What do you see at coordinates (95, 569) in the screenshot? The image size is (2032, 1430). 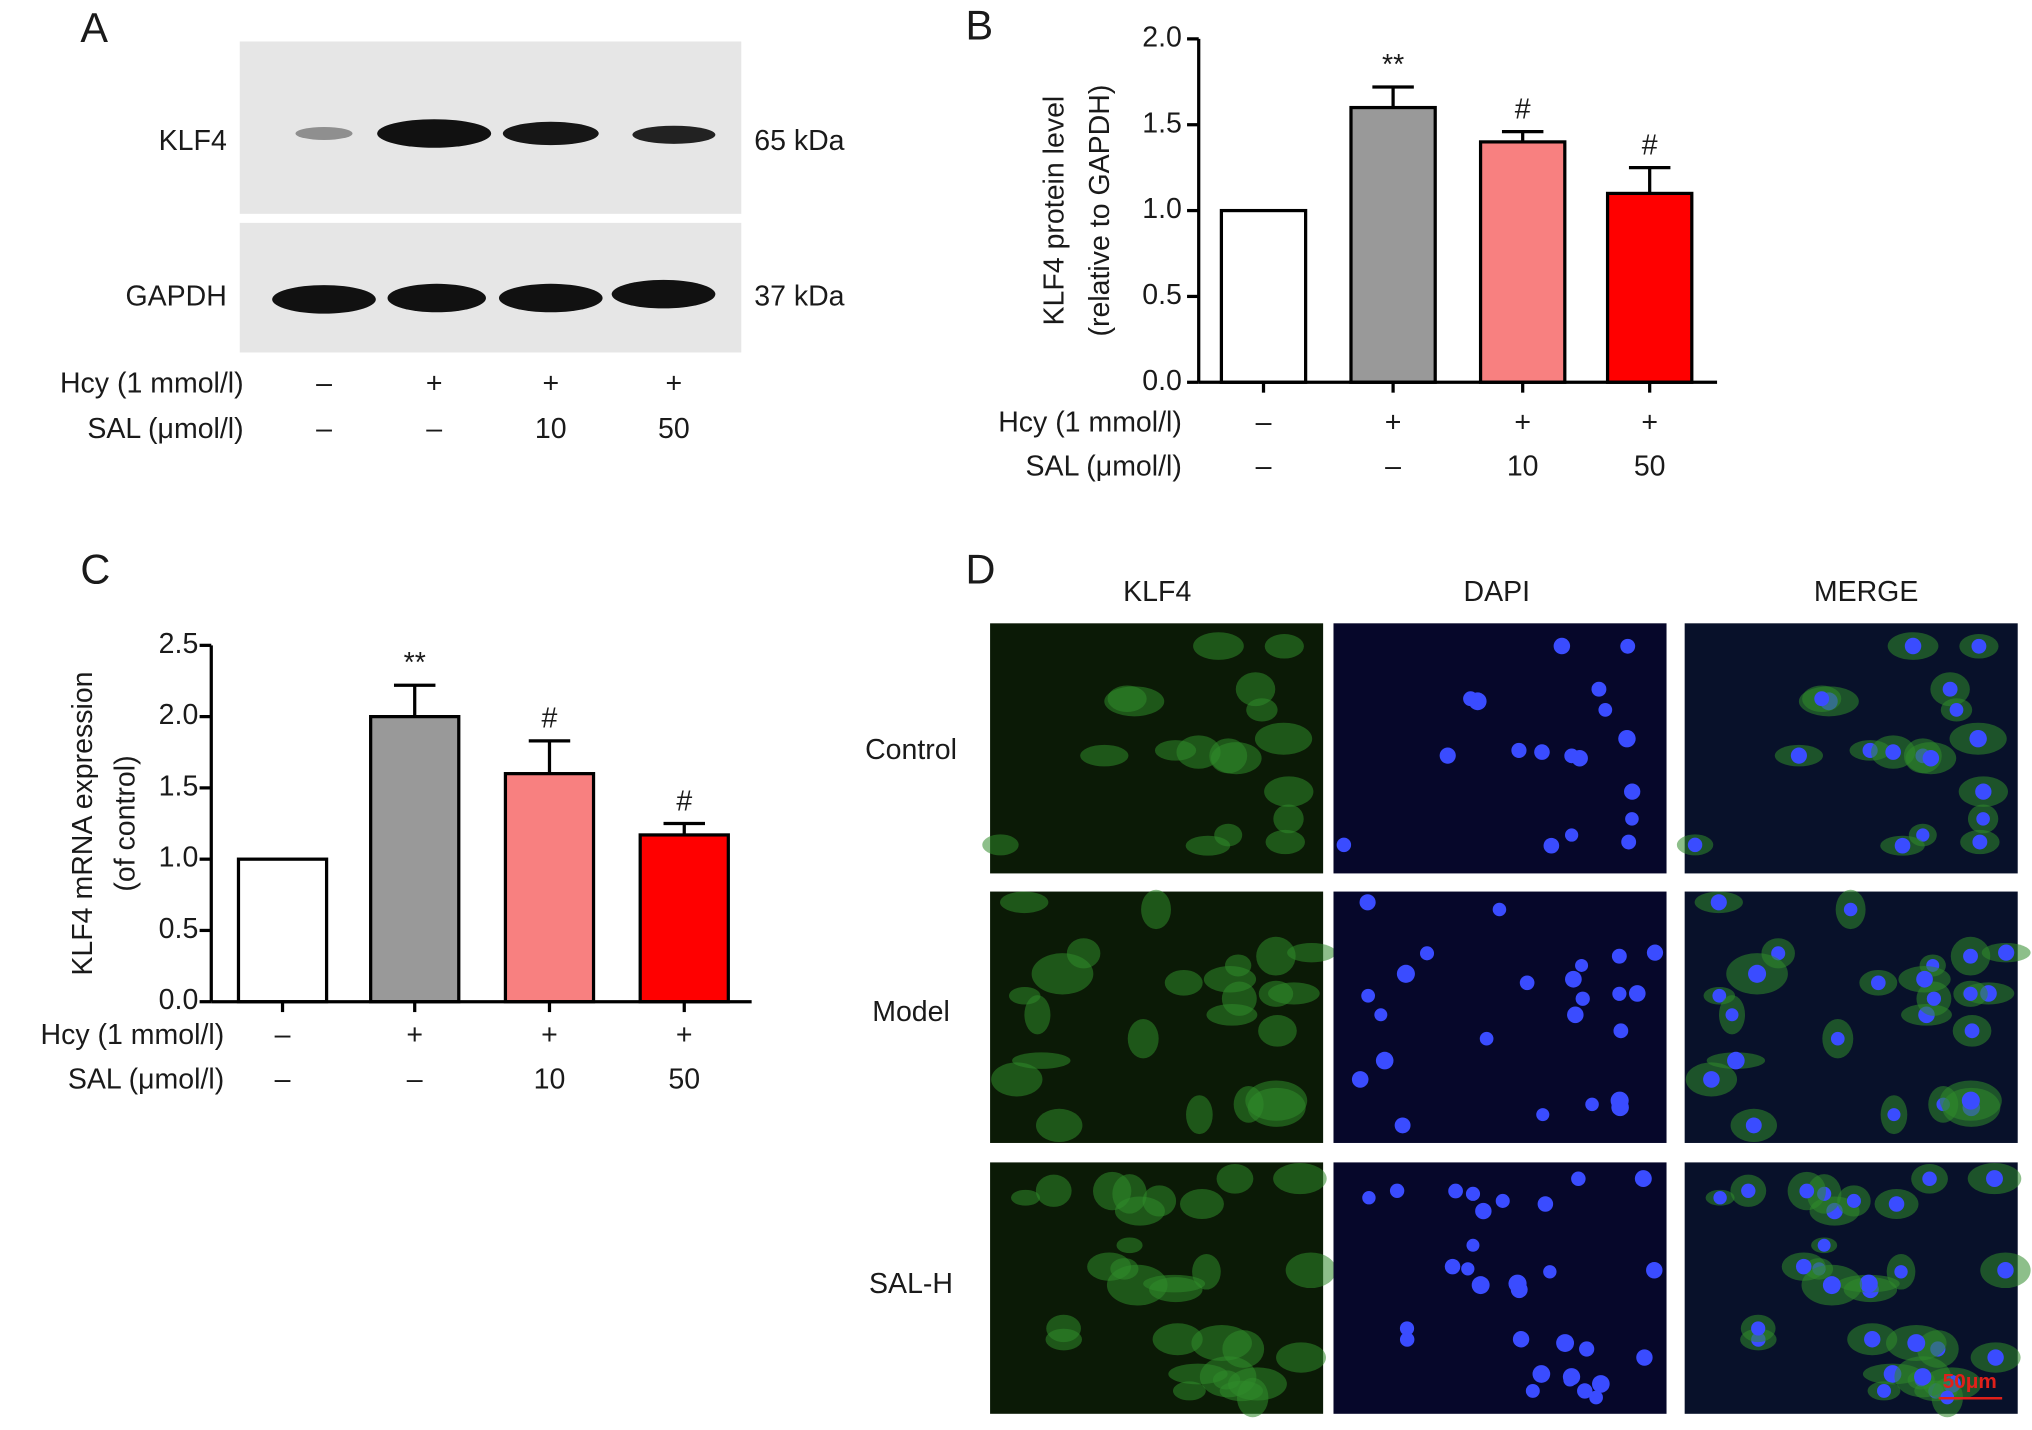 I see `panel-label: C` at bounding box center [95, 569].